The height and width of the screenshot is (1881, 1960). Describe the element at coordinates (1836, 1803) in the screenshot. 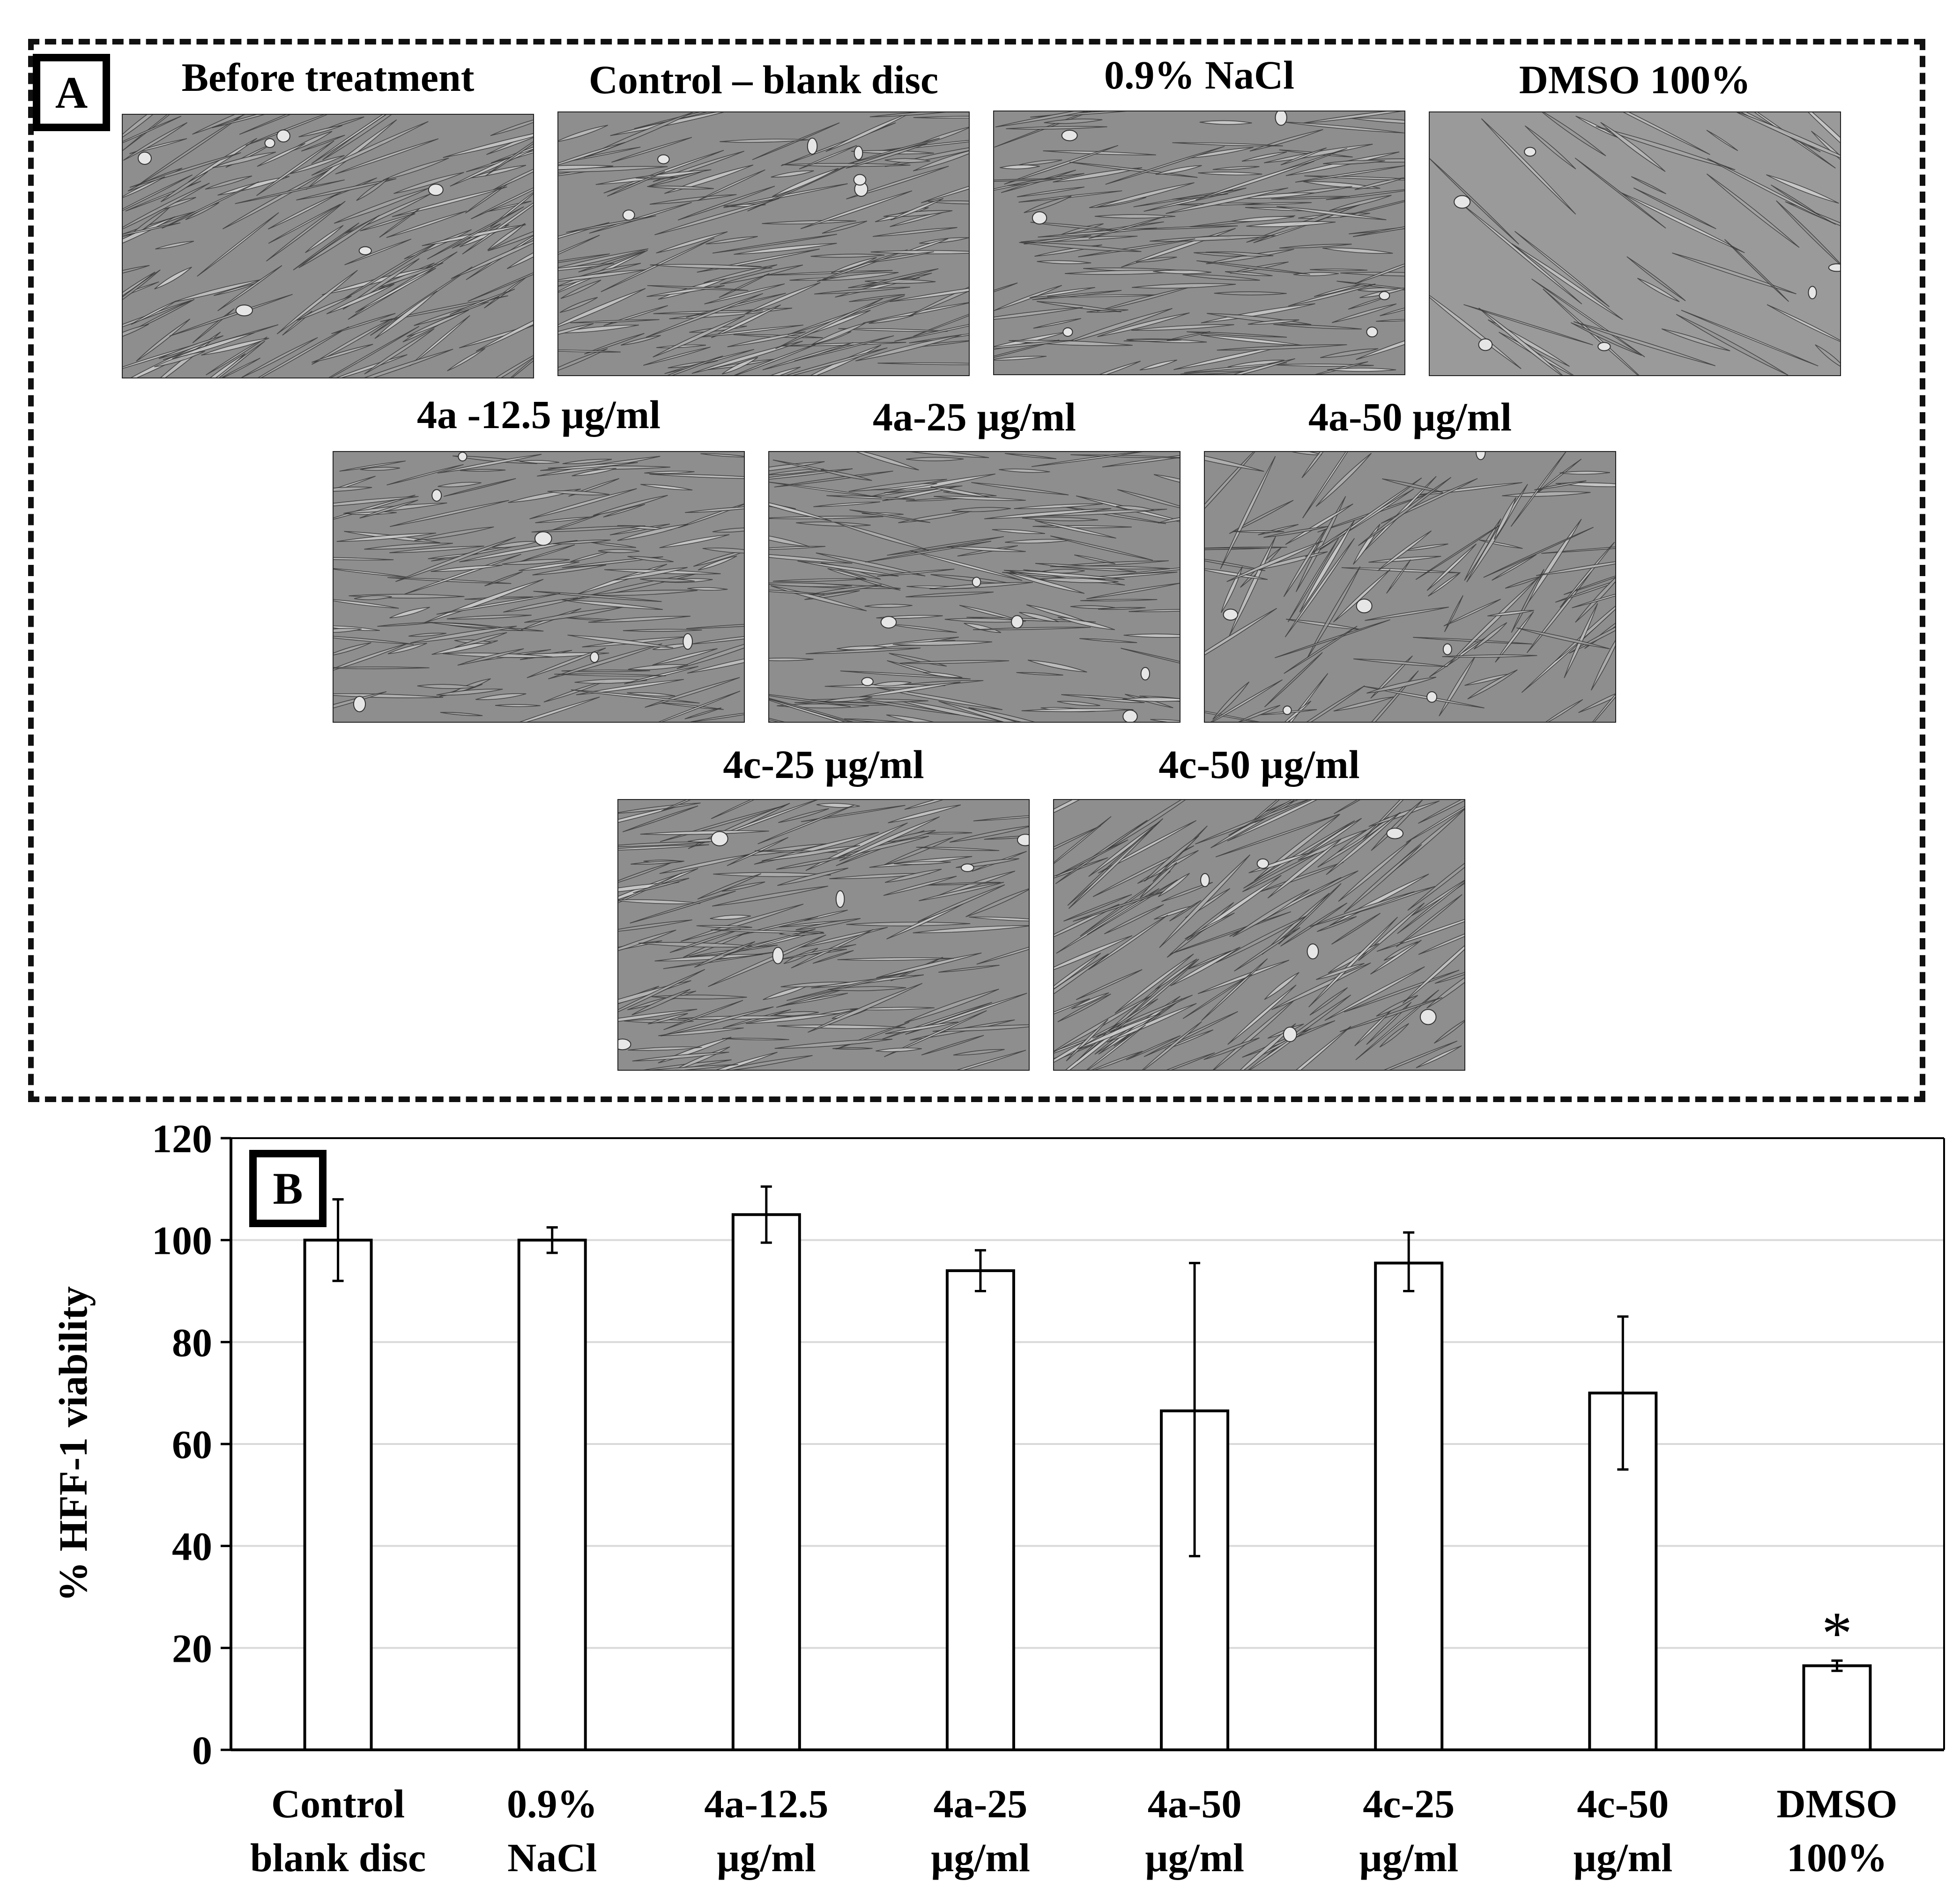

I see `x-category-label: DMSO` at that location.